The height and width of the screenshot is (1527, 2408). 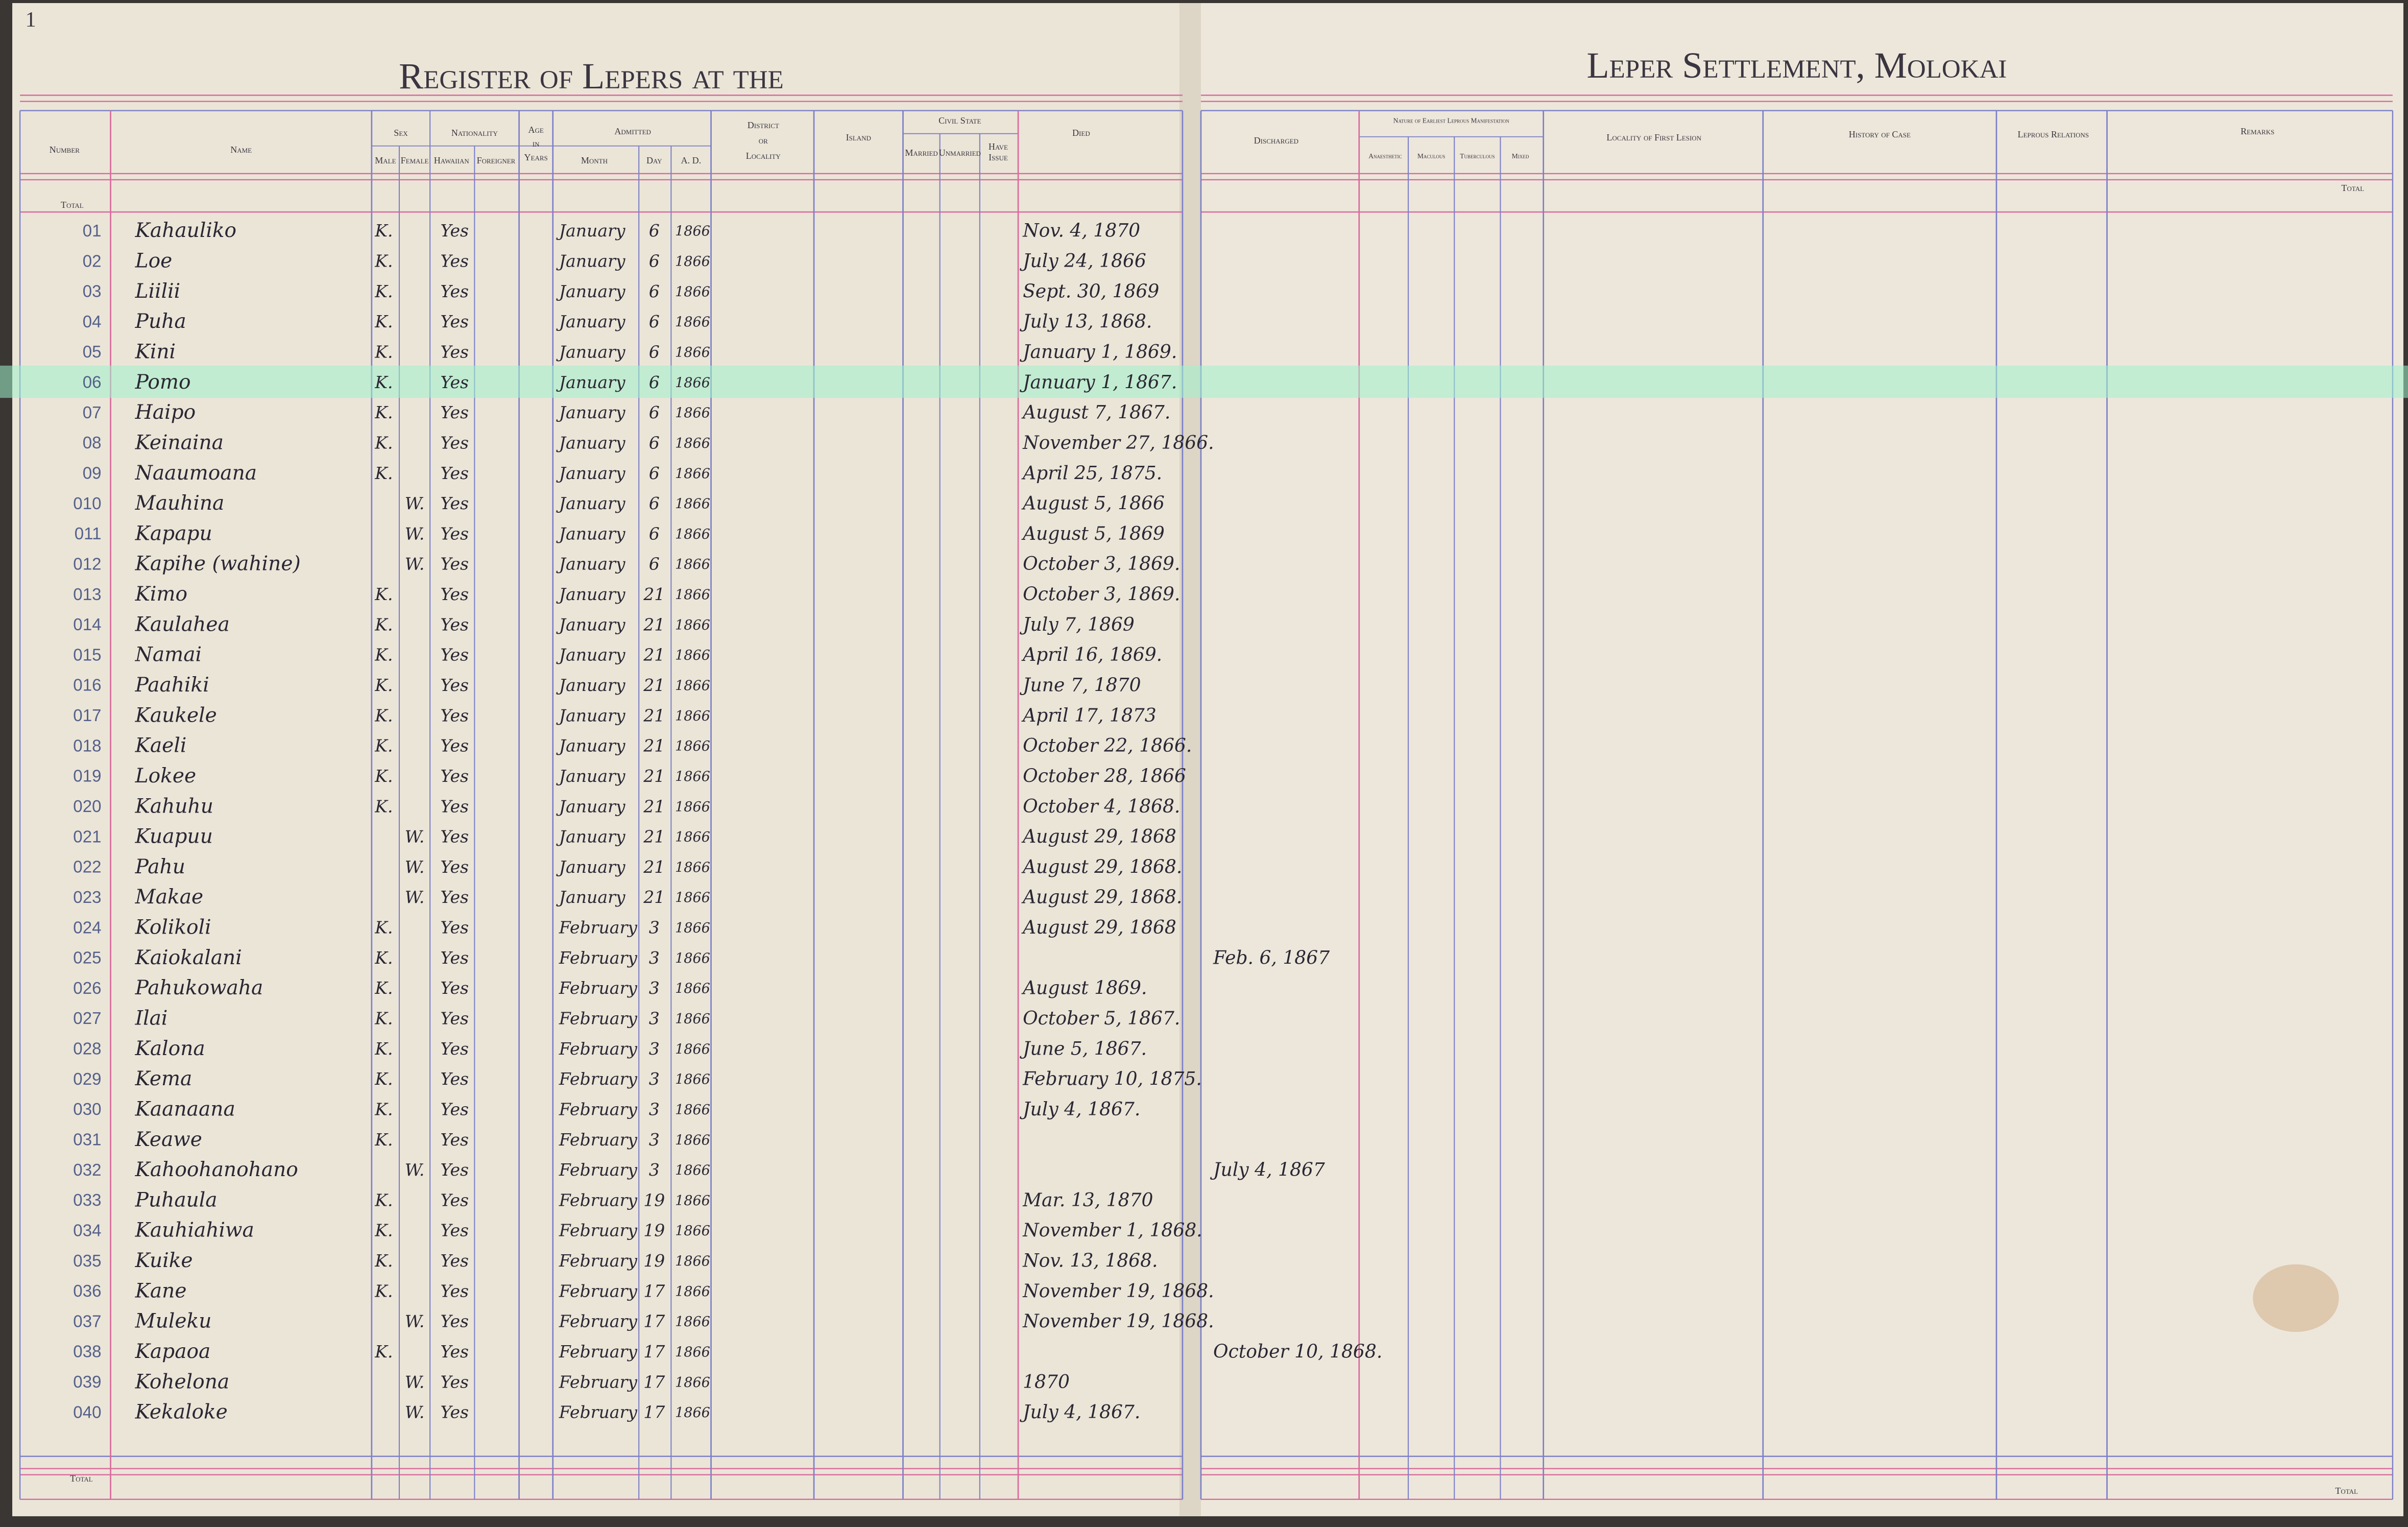 I want to click on row-number: 015, so click(x=87, y=655).